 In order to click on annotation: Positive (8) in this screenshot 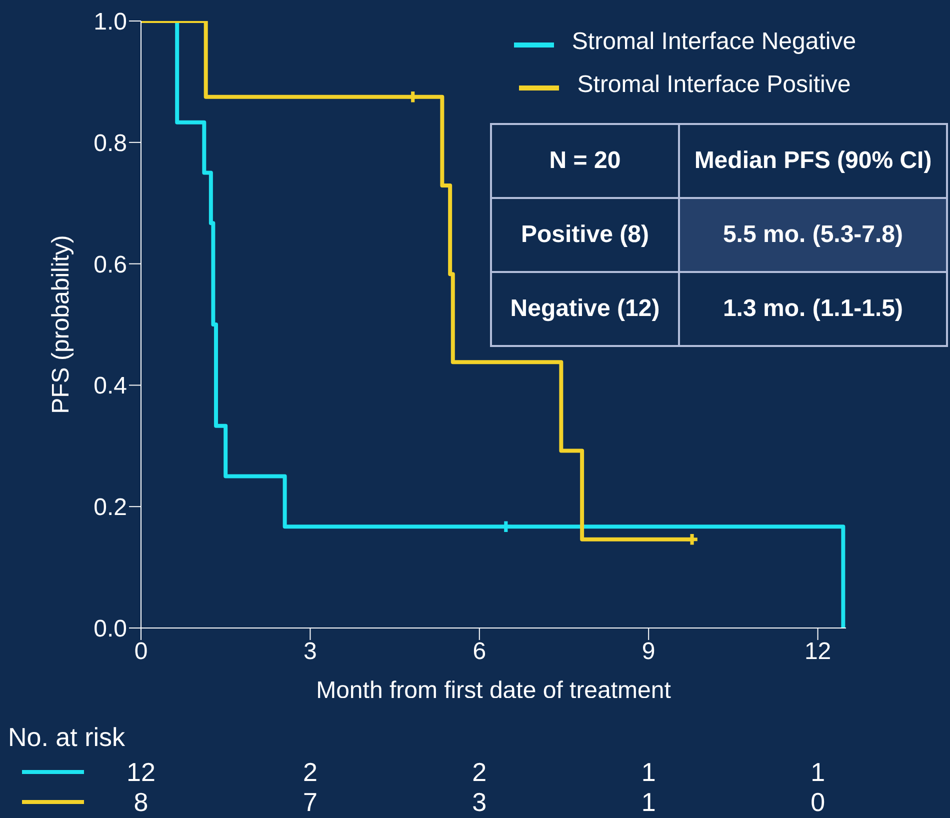, I will do `click(585, 235)`.